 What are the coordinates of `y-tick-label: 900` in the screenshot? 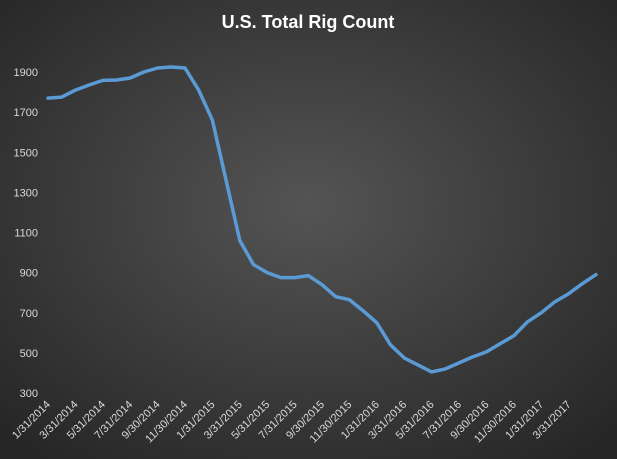 It's located at (29, 274).